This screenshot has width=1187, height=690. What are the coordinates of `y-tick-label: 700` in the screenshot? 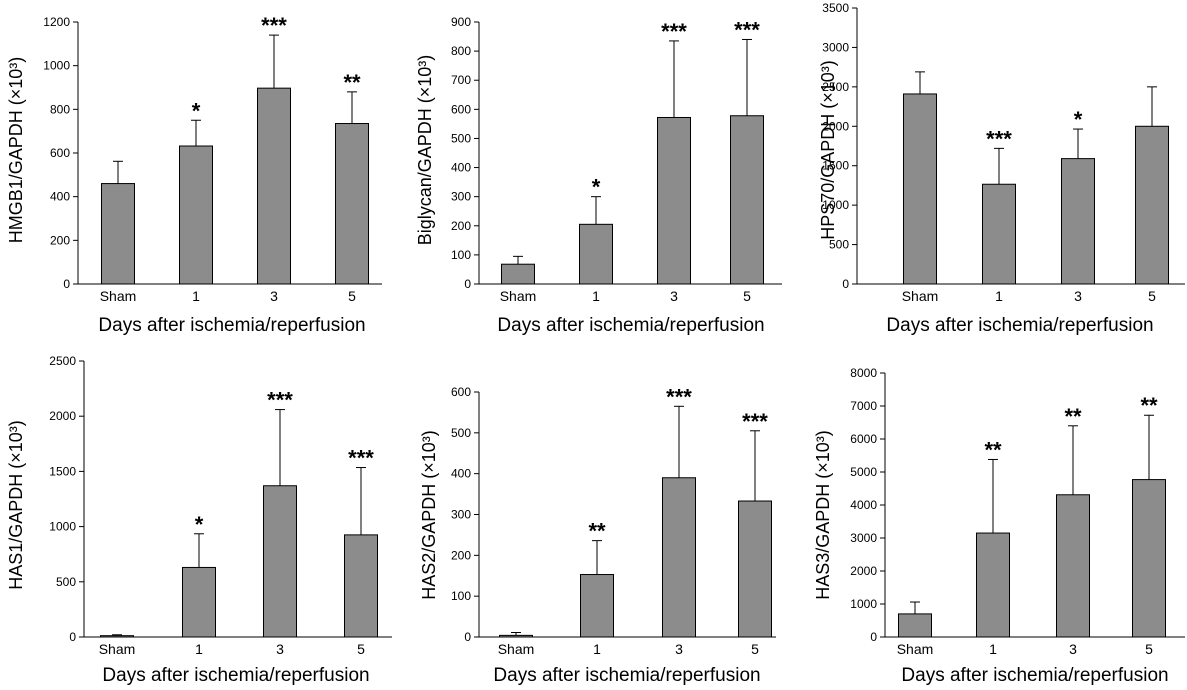 It's located at (461, 80).